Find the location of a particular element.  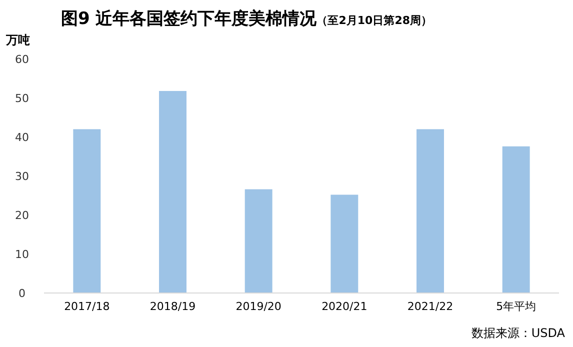

x-tick-label: 2018/19 is located at coordinates (173, 306).